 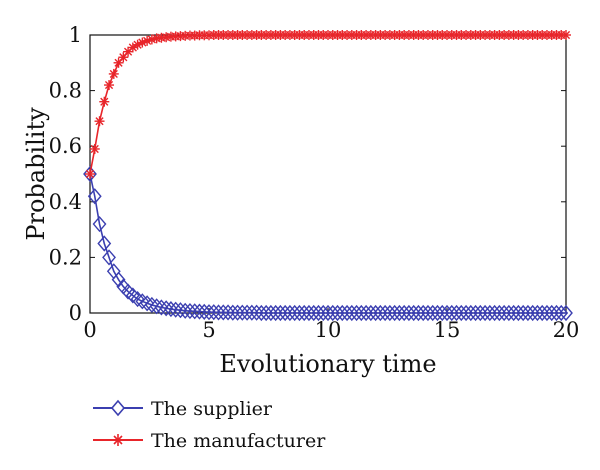 What do you see at coordinates (209, 425) in the screenshot?
I see `legend: The supplier The manufacturer` at bounding box center [209, 425].